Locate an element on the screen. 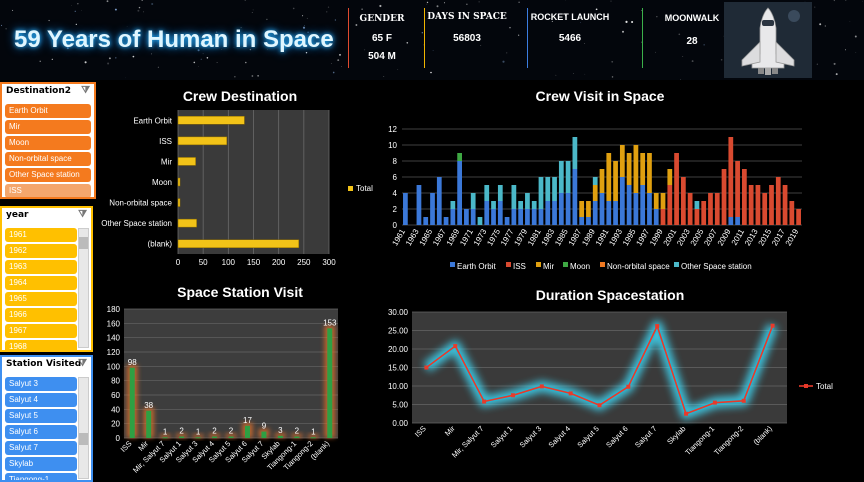 The height and width of the screenshot is (482, 864). station-item-salyut-4: Salyut 4 is located at coordinates (41, 400).